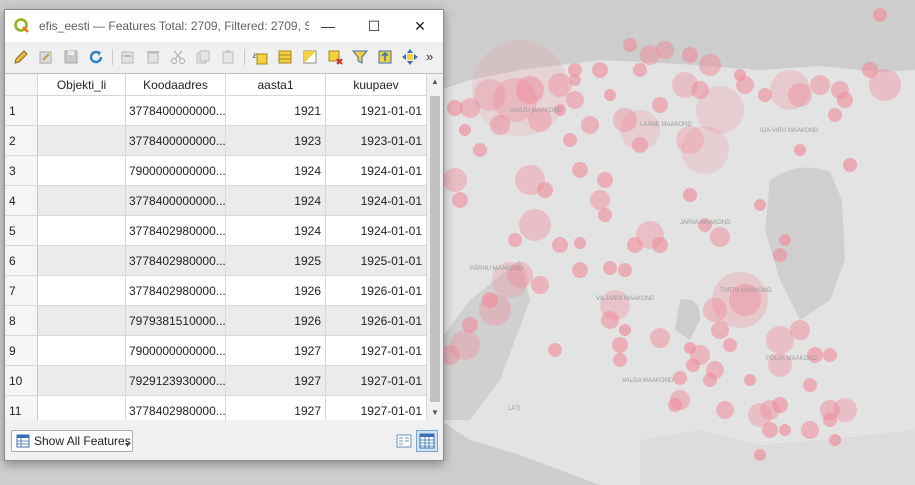 The image size is (915, 485). Describe the element at coordinates (435, 412) in the screenshot. I see `scroll-down-icon: ▼` at that location.